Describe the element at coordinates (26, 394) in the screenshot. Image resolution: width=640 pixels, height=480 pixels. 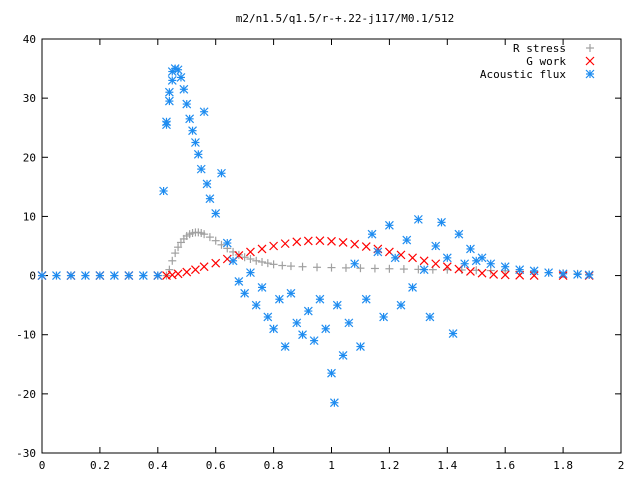
I see `y-tick-label: -20` at that location.